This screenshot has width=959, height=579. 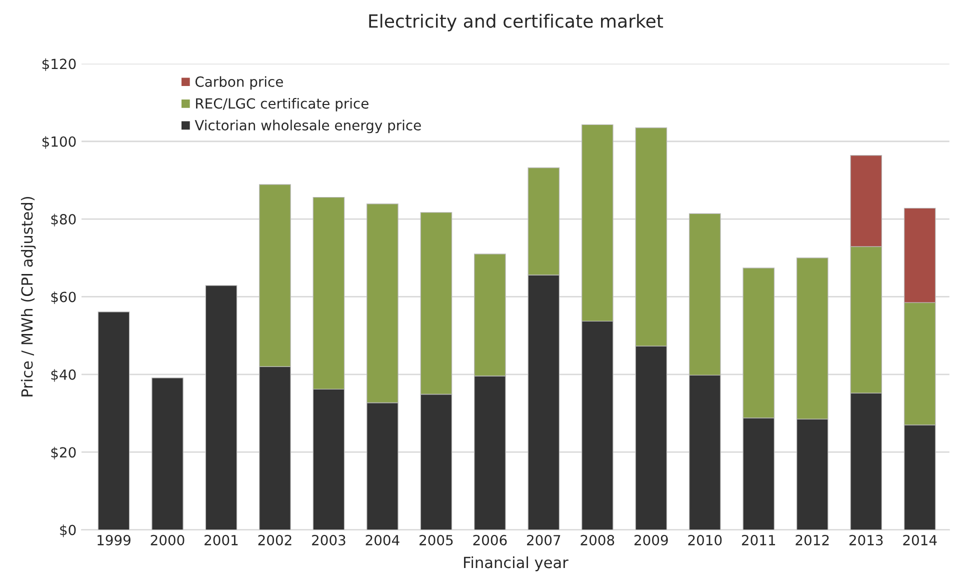 What do you see at coordinates (759, 540) in the screenshot?
I see `x-tick-label: 2011` at bounding box center [759, 540].